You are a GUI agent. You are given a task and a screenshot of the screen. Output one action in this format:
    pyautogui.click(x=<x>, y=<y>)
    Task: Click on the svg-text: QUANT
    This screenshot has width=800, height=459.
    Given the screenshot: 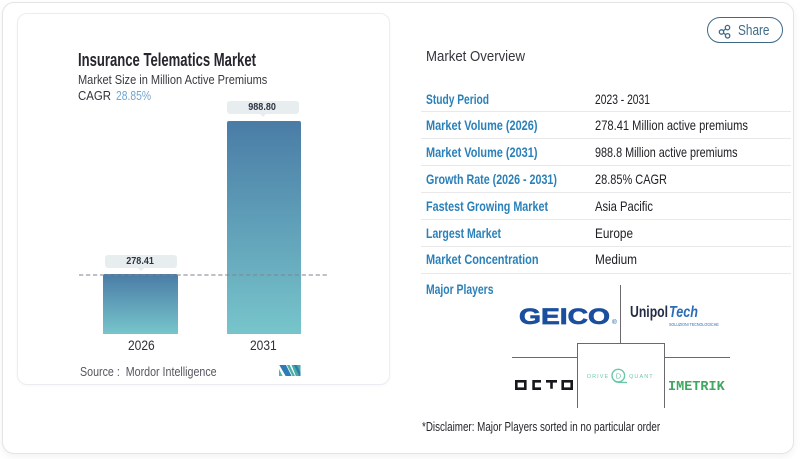 What is the action you would take?
    pyautogui.click(x=641, y=377)
    